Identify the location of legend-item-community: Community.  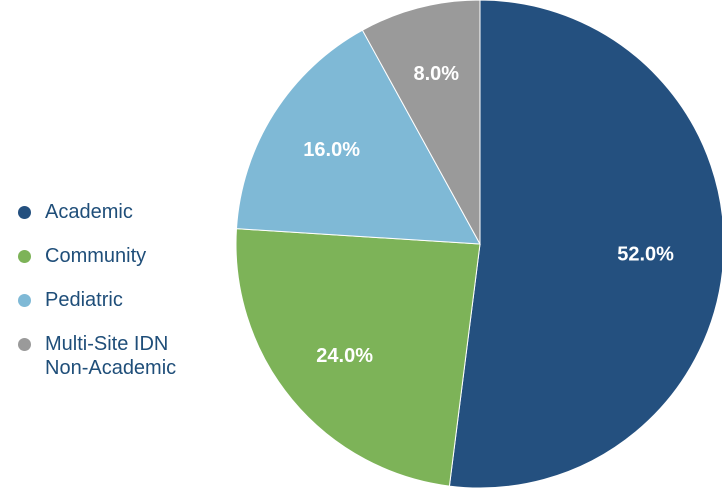
(116, 256).